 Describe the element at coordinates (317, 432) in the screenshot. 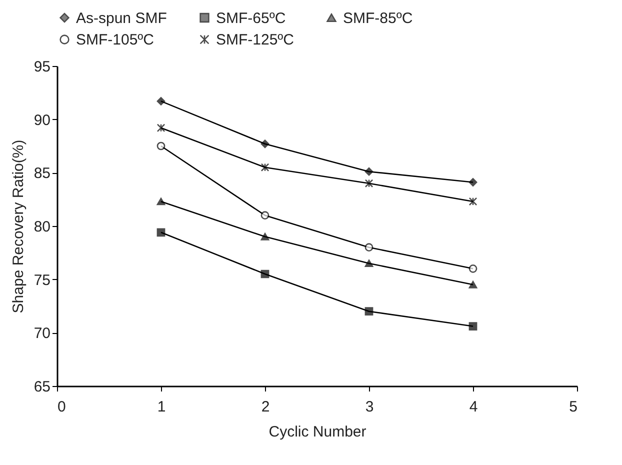

I see `x-axis-title: Cyclic Number` at that location.